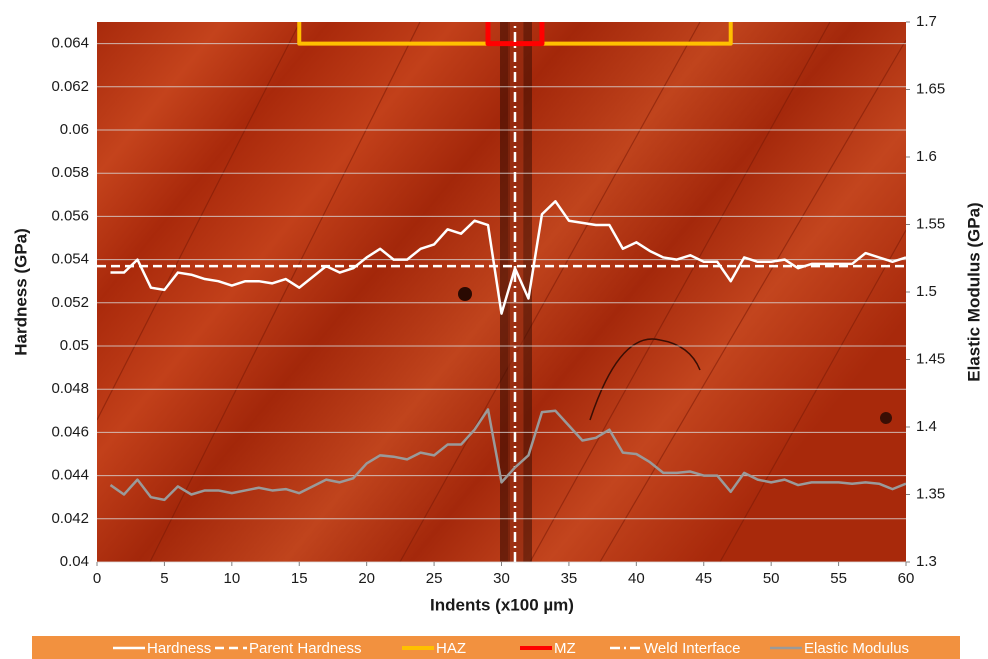 The width and height of the screenshot is (988, 659). What do you see at coordinates (926, 426) in the screenshot?
I see `y2-tick-label: 1.4` at bounding box center [926, 426].